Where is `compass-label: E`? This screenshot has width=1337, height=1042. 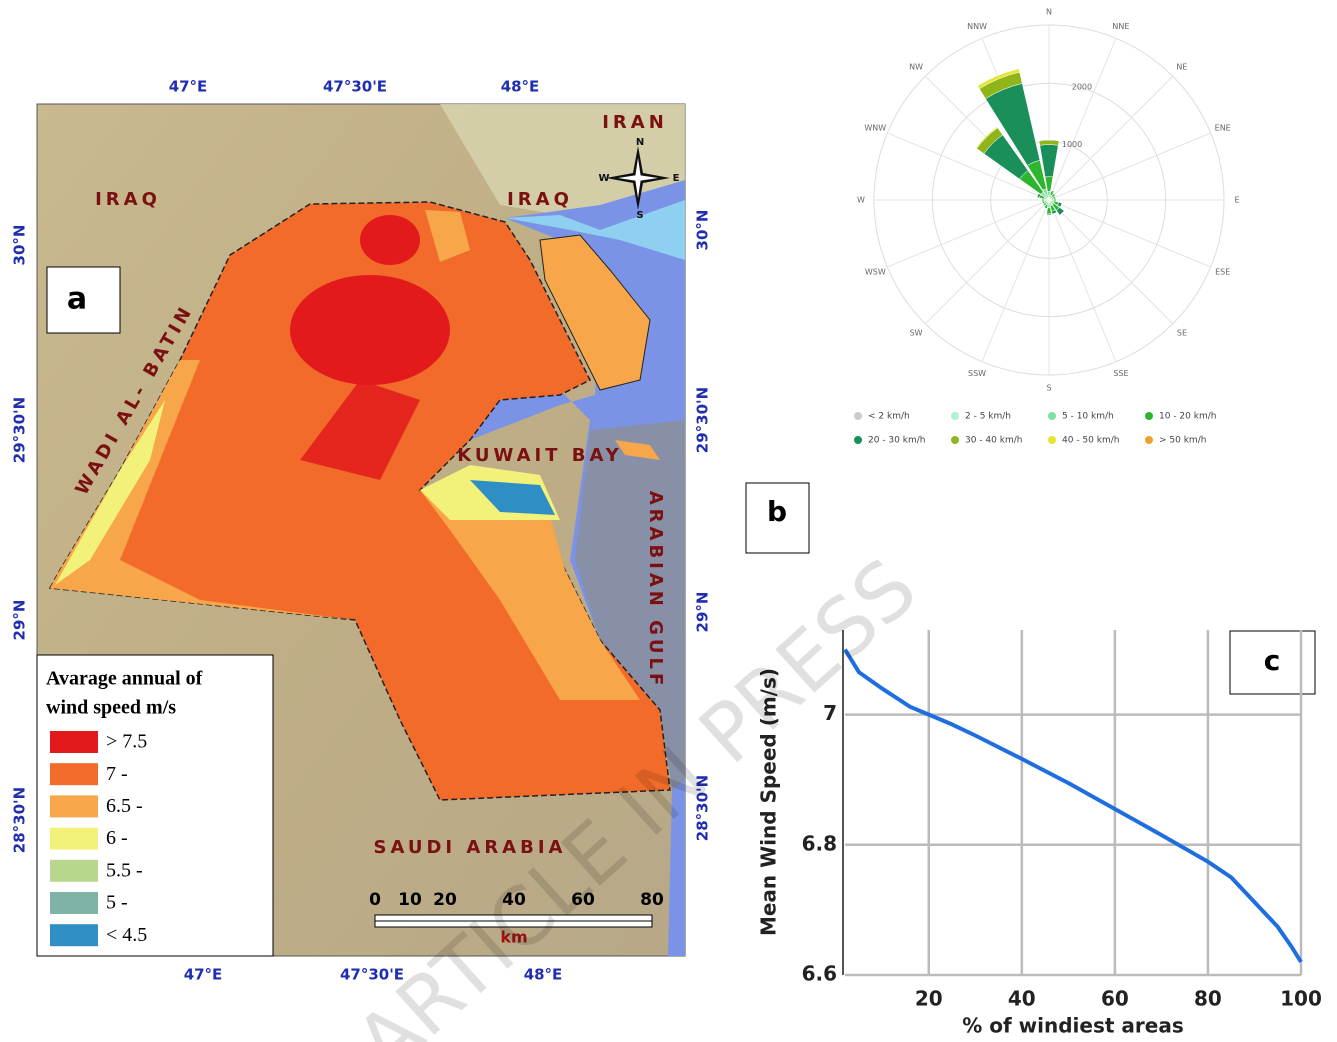 compass-label: E is located at coordinates (676, 178).